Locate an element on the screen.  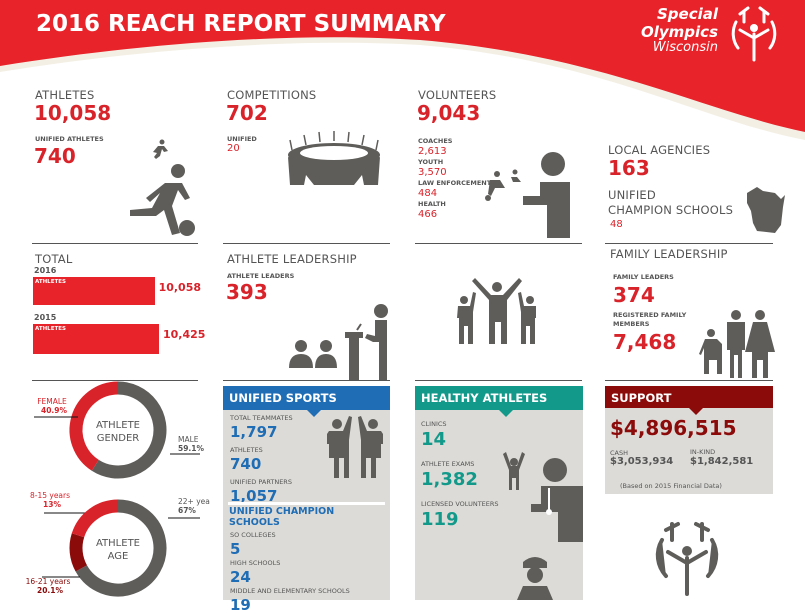
inkind-value: $1,842,581 is located at coordinates (722, 461).